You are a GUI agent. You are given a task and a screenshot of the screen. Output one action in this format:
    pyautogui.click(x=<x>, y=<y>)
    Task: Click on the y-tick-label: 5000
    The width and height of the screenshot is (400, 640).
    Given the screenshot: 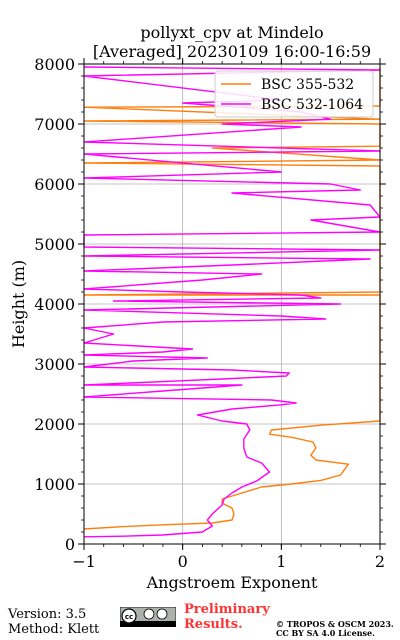 What is the action you would take?
    pyautogui.click(x=54, y=244)
    